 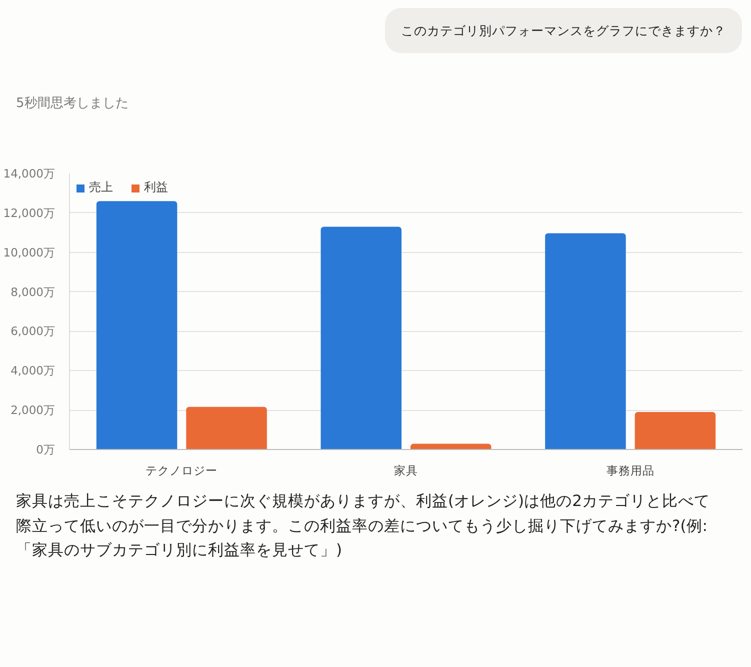 I want to click on text: このカテゴリ別パフォーマンスをグラフにできますか？, so click(x=563, y=30).